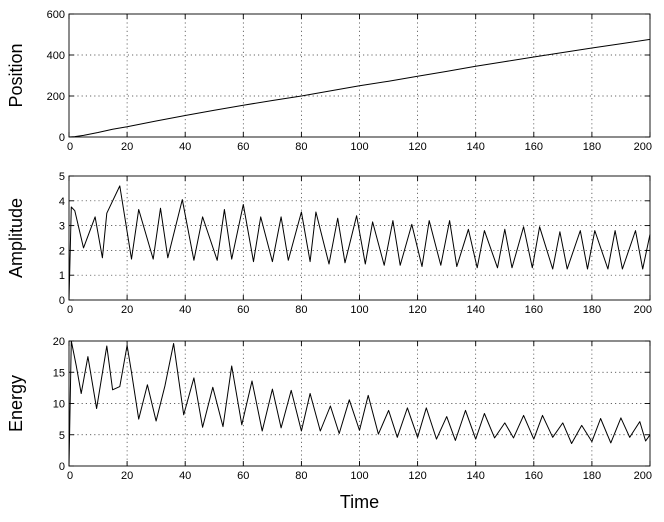  Describe the element at coordinates (62, 276) in the screenshot. I see `y-tick-label: 1` at that location.